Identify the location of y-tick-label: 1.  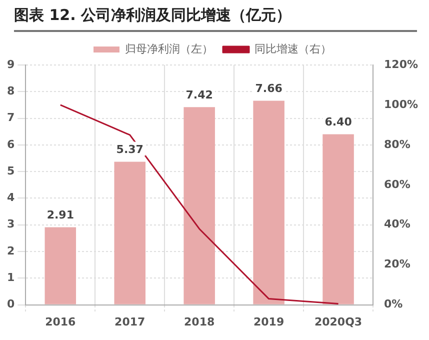
(11, 277).